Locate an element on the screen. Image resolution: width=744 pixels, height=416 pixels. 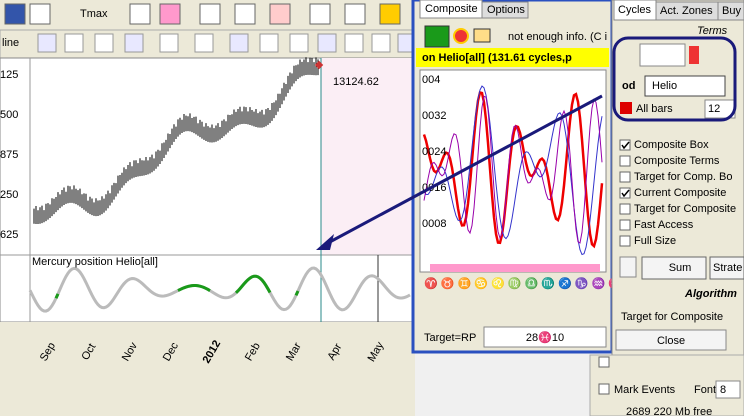
target-value: 28♓10 is located at coordinates (545, 337).